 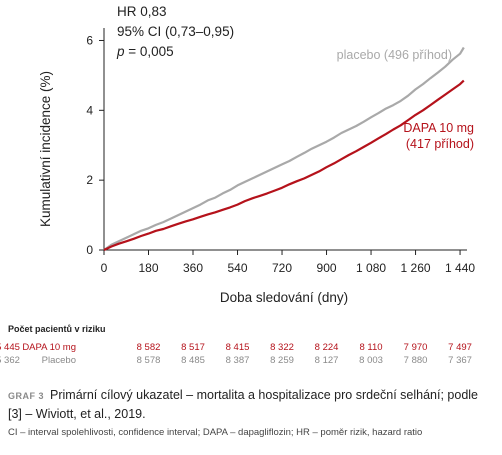 I want to click on series-label-dapa-10-mg: (417 příhod), so click(x=440, y=144).